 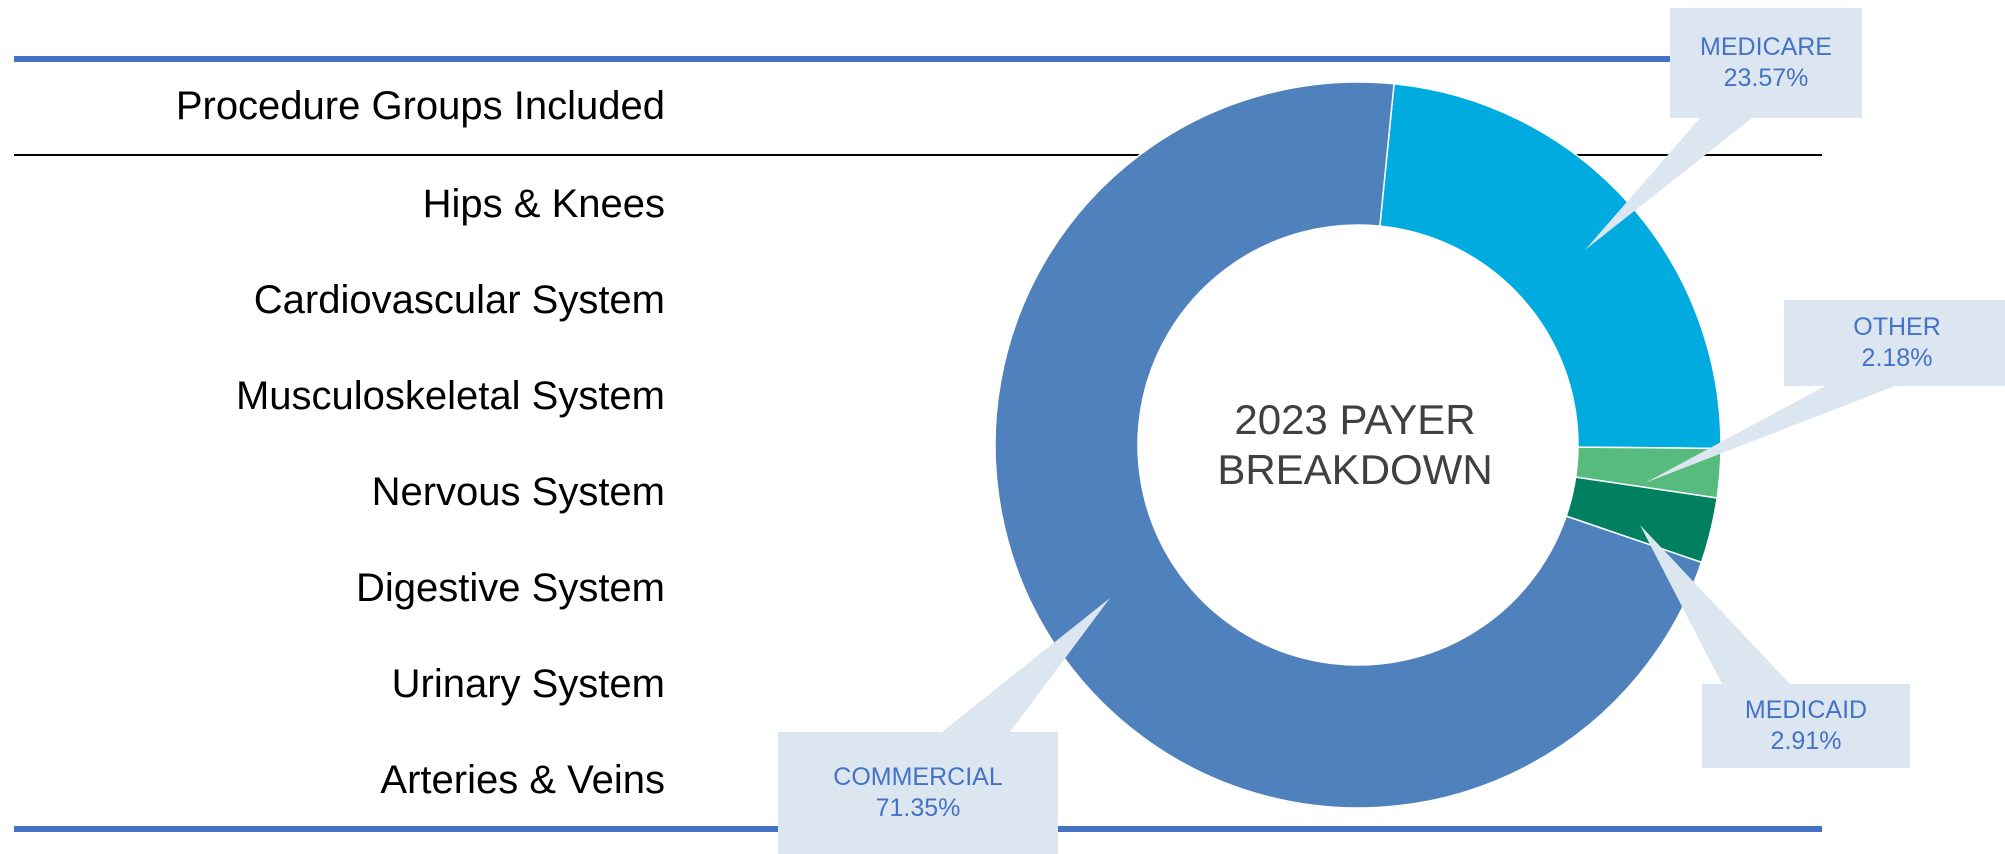 I want to click on slice-medicare, so click(x=1550, y=266).